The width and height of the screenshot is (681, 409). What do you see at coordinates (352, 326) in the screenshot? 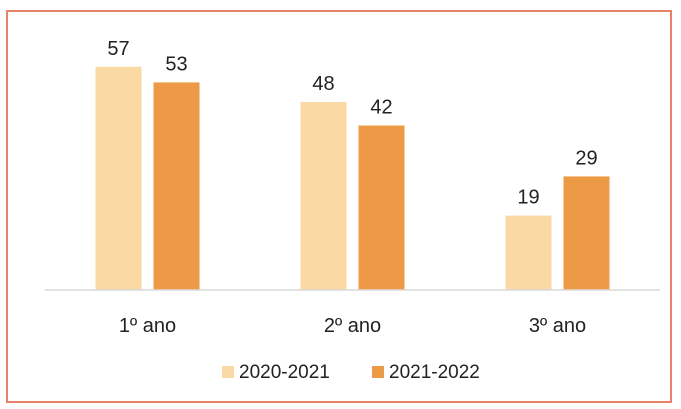
I see `category-label: 2º ano` at bounding box center [352, 326].